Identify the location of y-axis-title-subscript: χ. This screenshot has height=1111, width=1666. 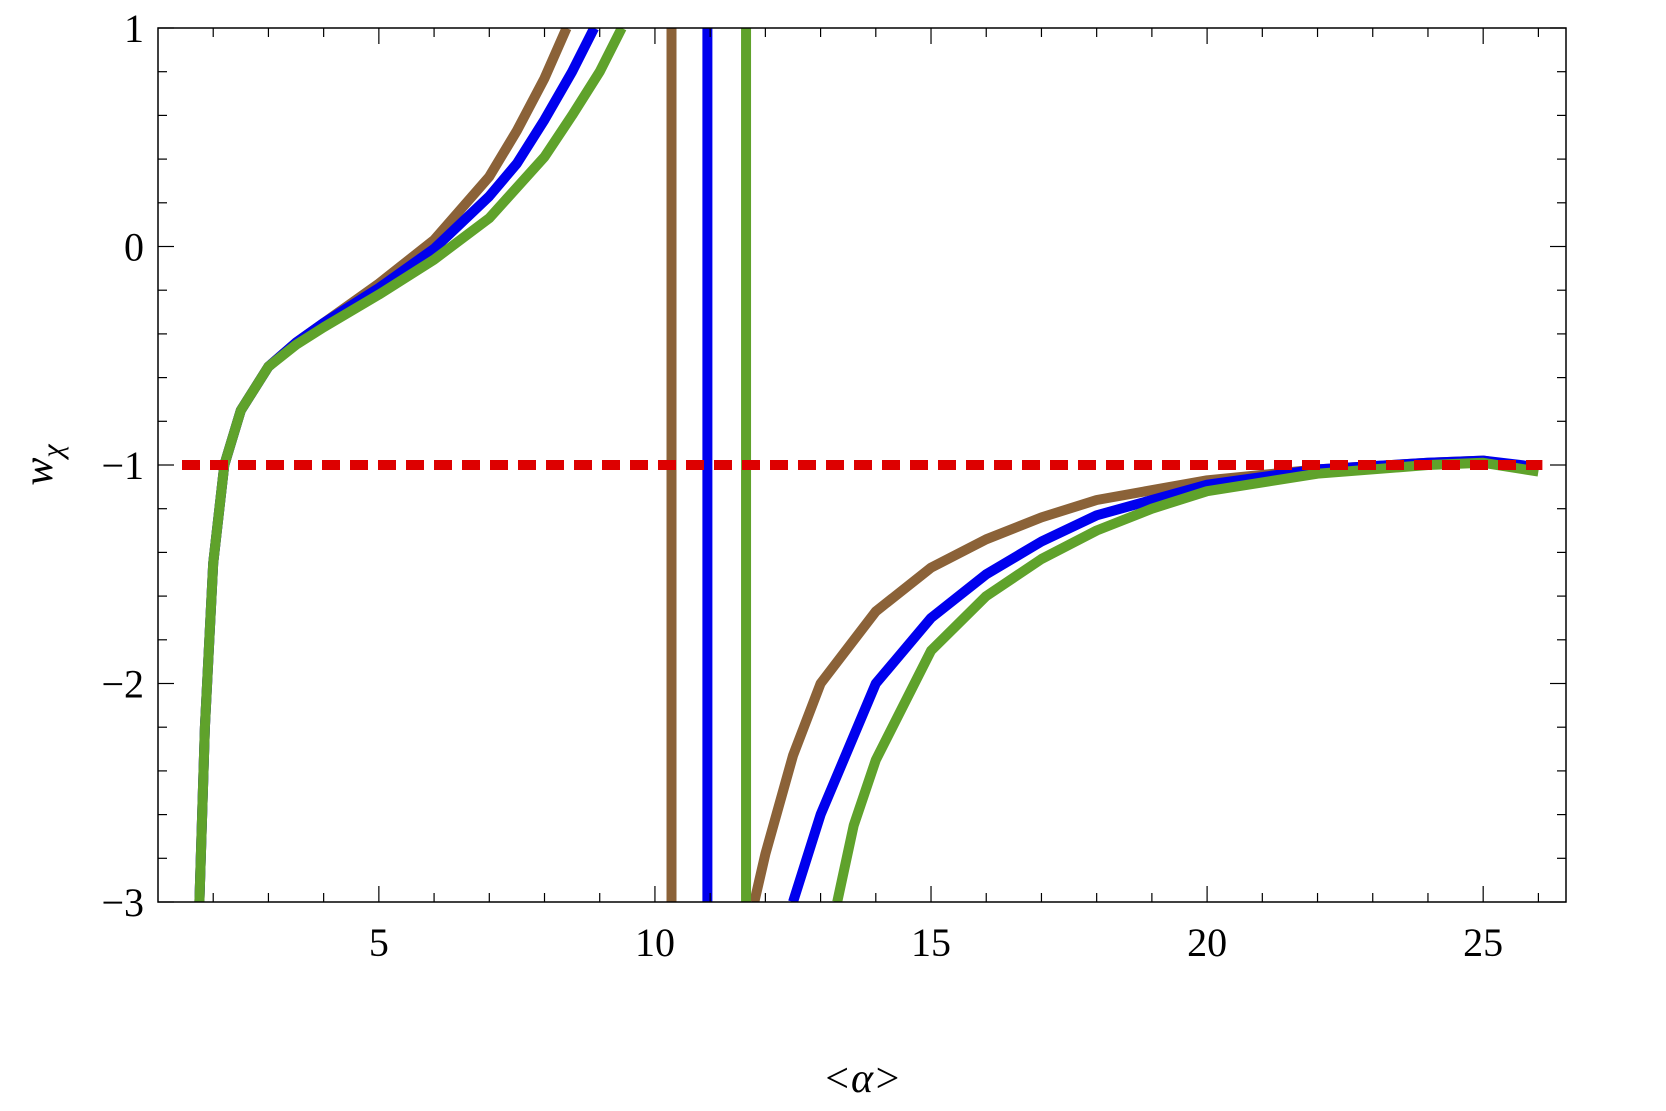
(52, 452).